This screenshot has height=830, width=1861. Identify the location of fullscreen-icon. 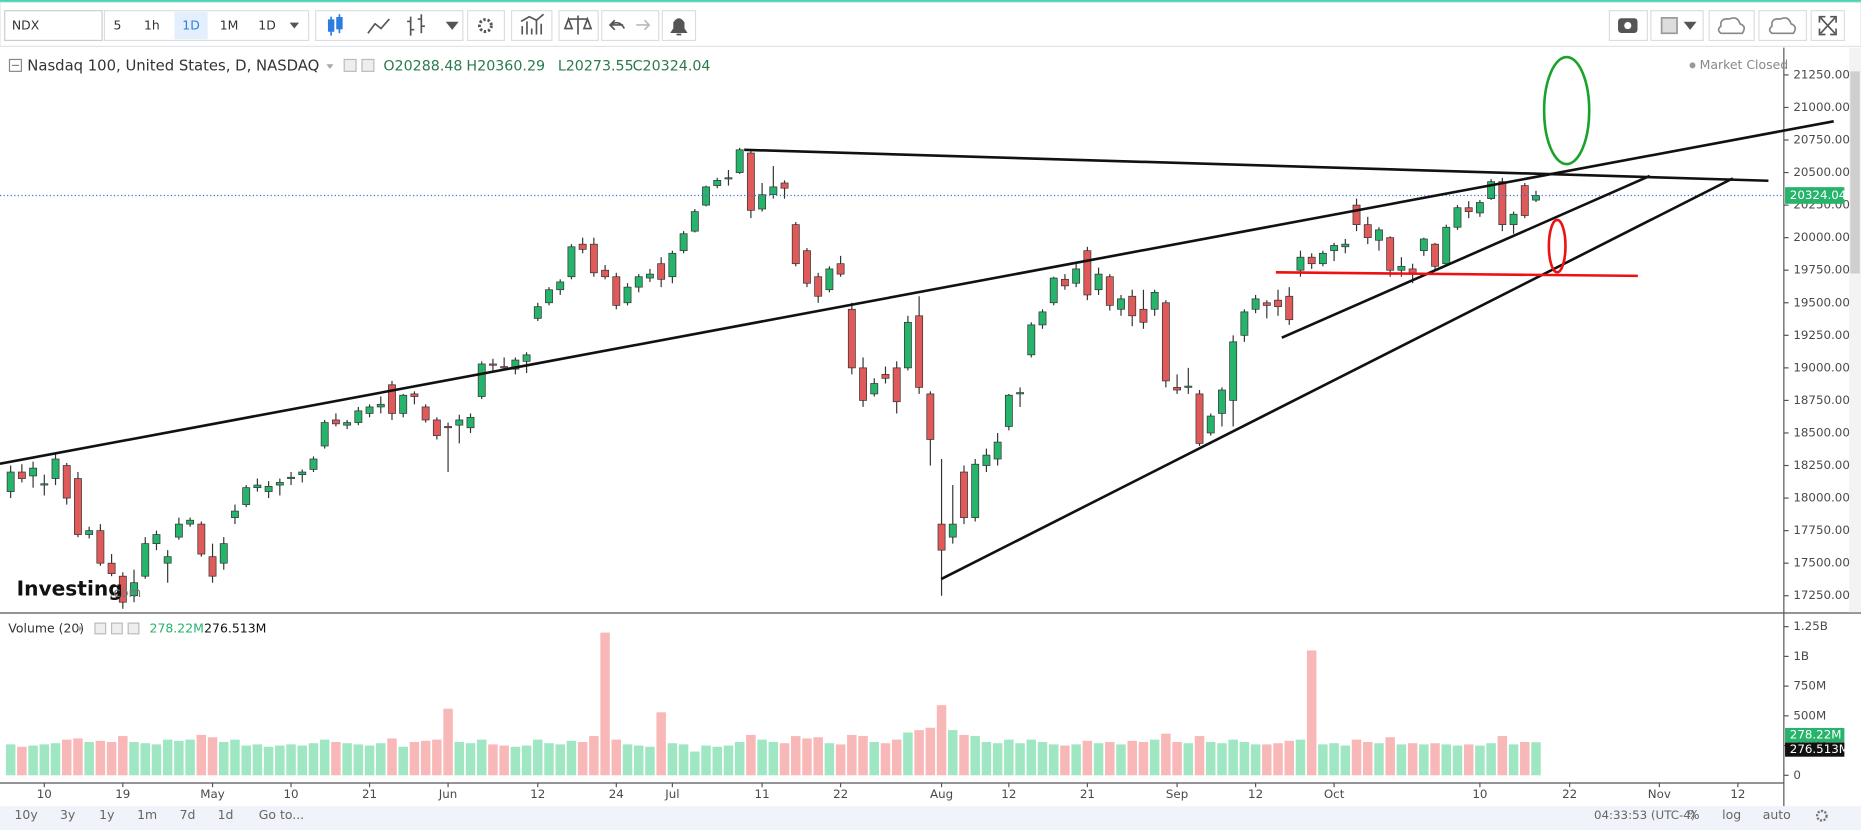
(1827, 25).